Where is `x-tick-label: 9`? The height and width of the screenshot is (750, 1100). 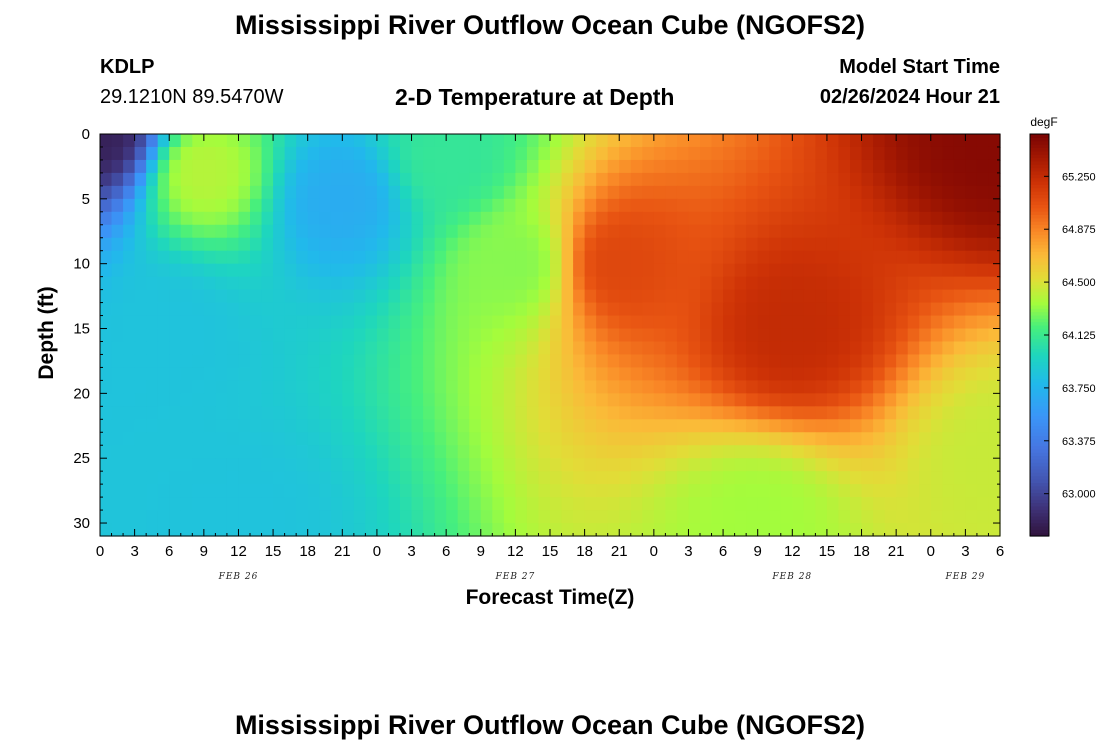 x-tick-label: 9 is located at coordinates (758, 551).